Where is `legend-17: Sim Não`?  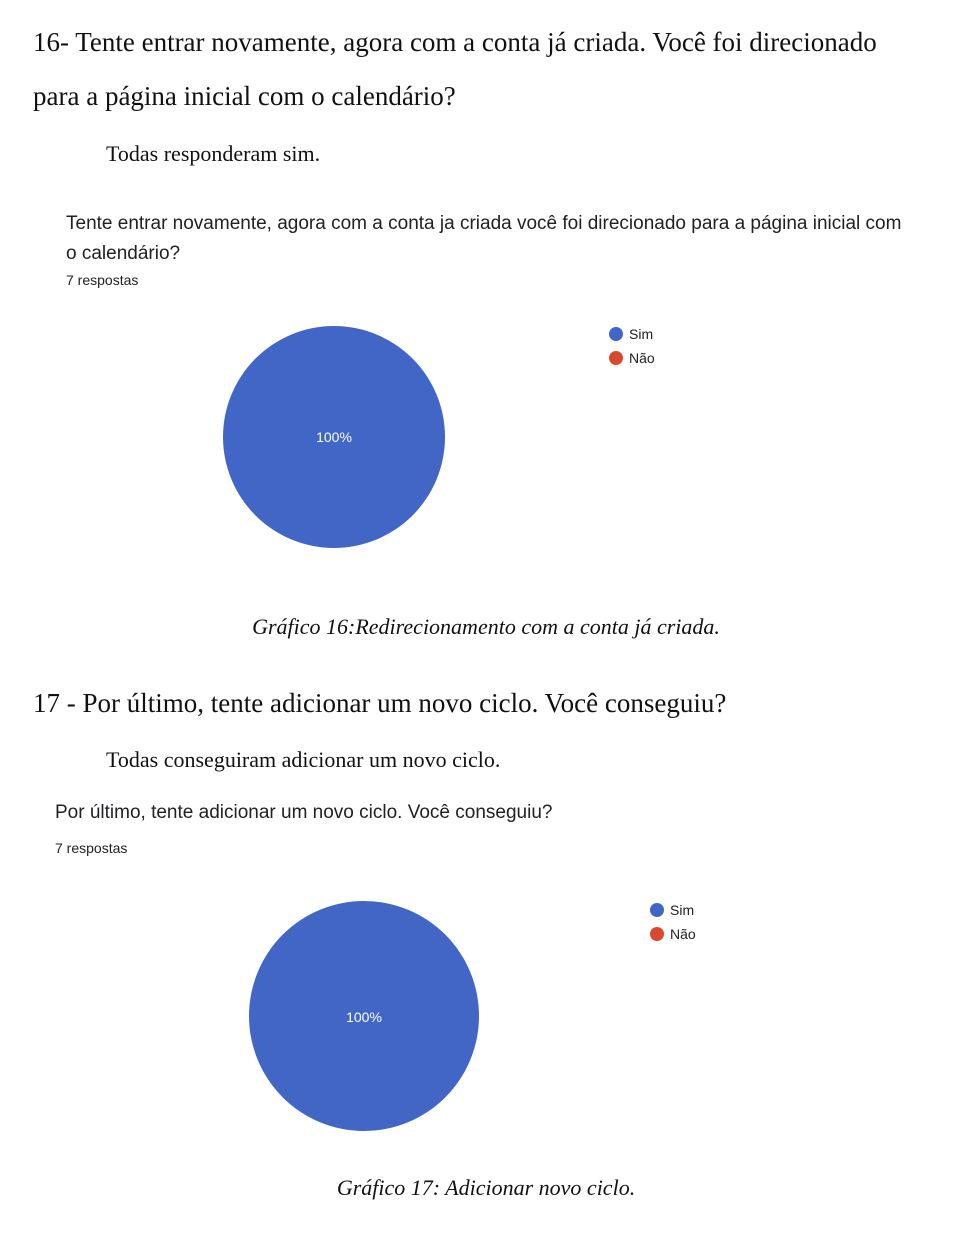 legend-17: Sim Não is located at coordinates (673, 922).